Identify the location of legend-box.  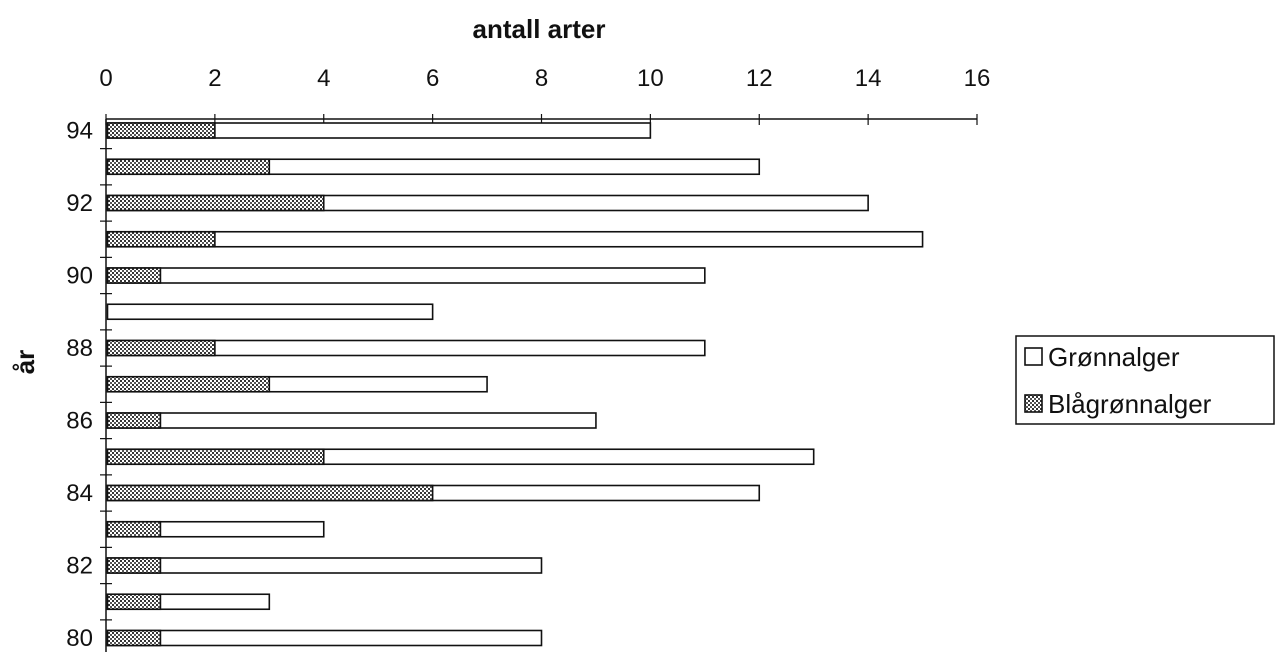
(1145, 380).